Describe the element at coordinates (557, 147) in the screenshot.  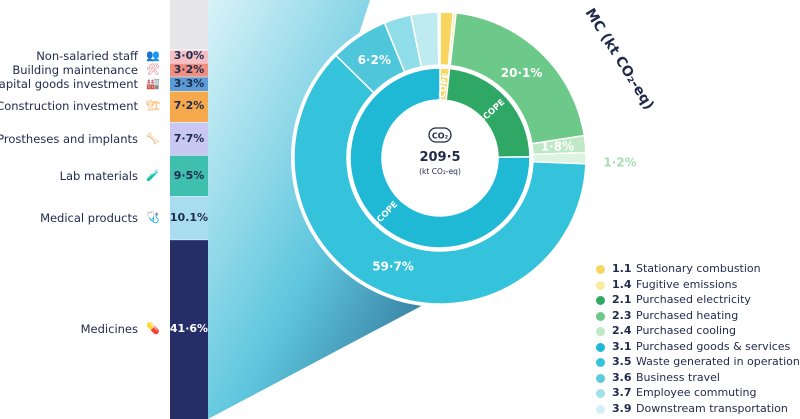
I see `outer-label-2.4: 1·8%` at that location.